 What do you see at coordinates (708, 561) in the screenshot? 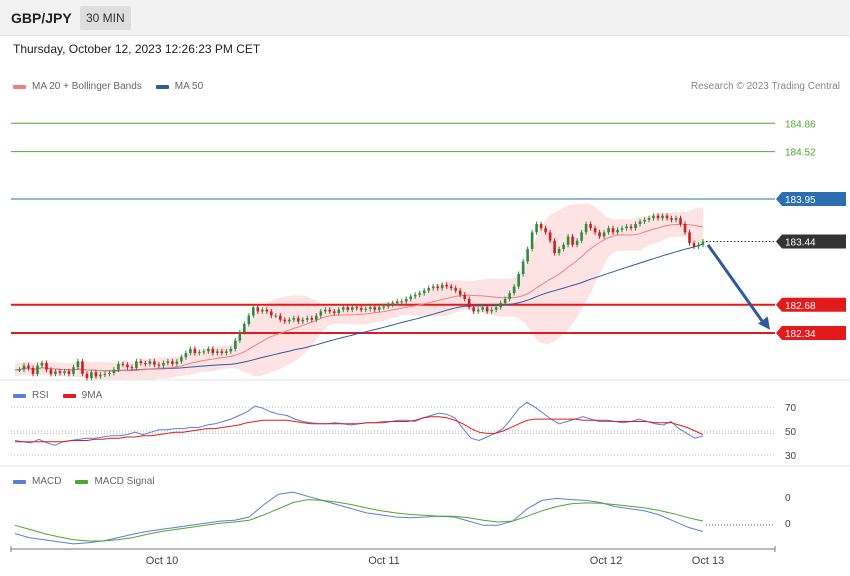
I see `x-tick-label: Oct 13` at bounding box center [708, 561].